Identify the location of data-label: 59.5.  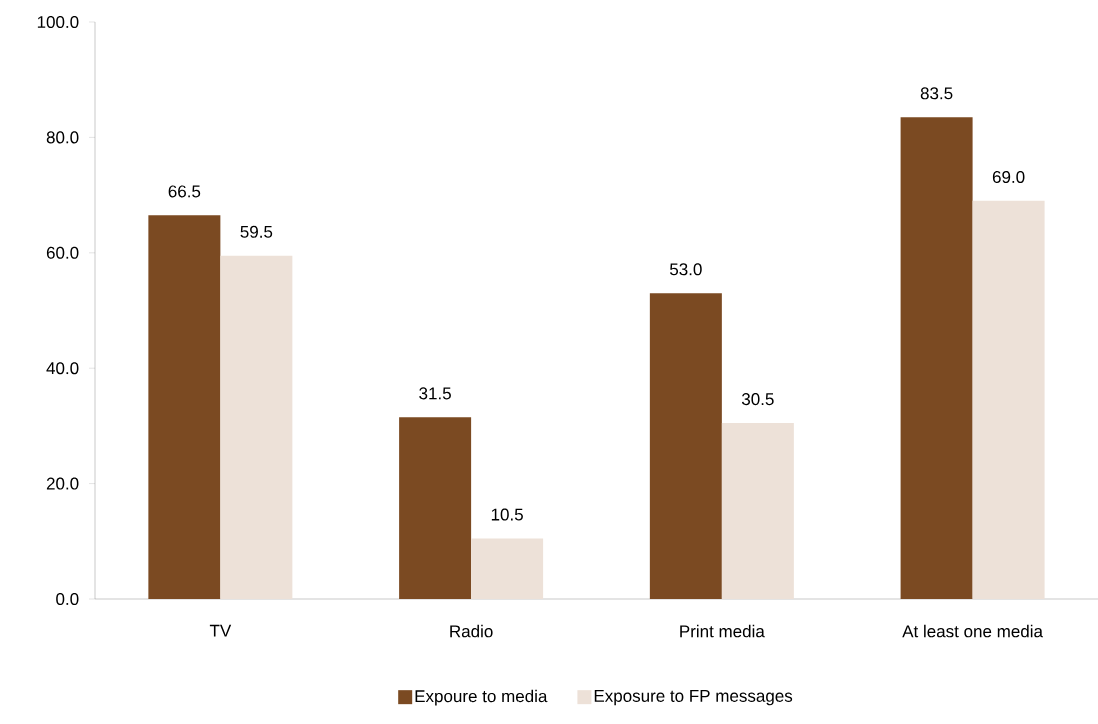
(256, 231).